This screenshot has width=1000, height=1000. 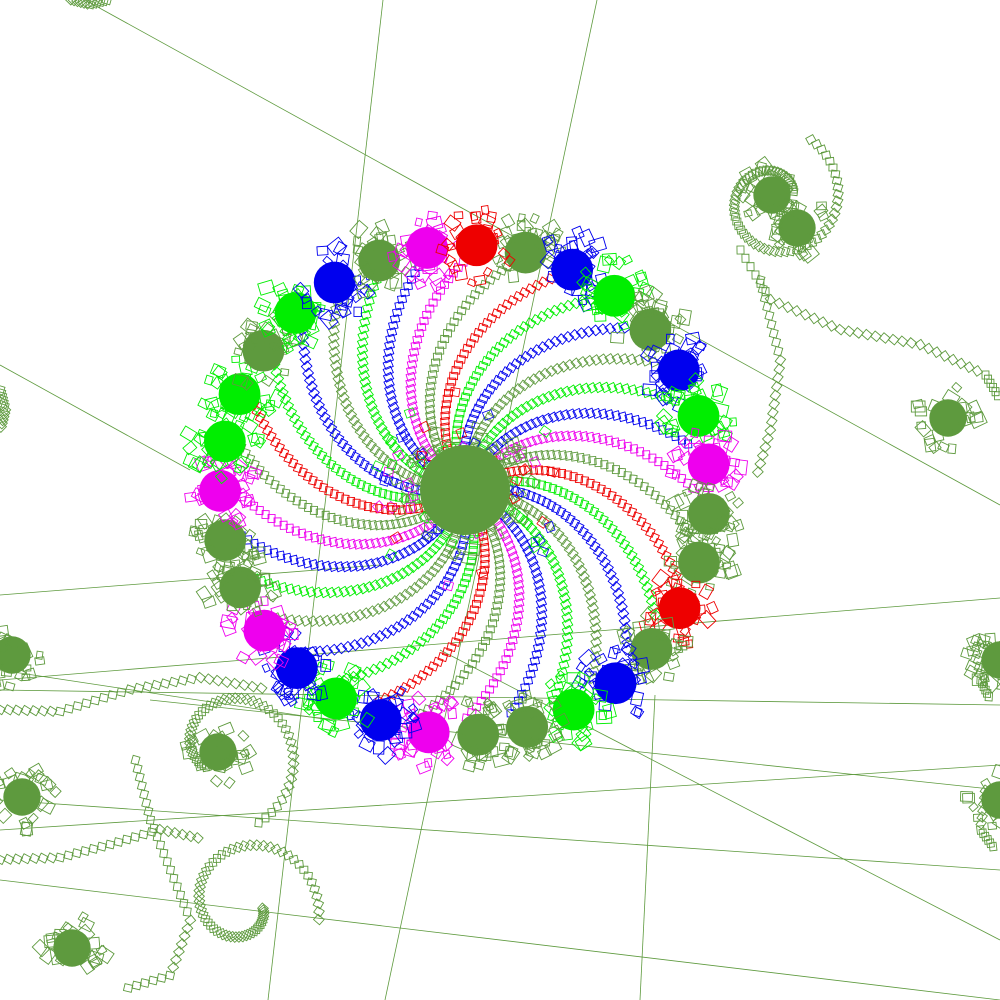 I want to click on hub-cluster-squiggle, so click(x=494, y=449).